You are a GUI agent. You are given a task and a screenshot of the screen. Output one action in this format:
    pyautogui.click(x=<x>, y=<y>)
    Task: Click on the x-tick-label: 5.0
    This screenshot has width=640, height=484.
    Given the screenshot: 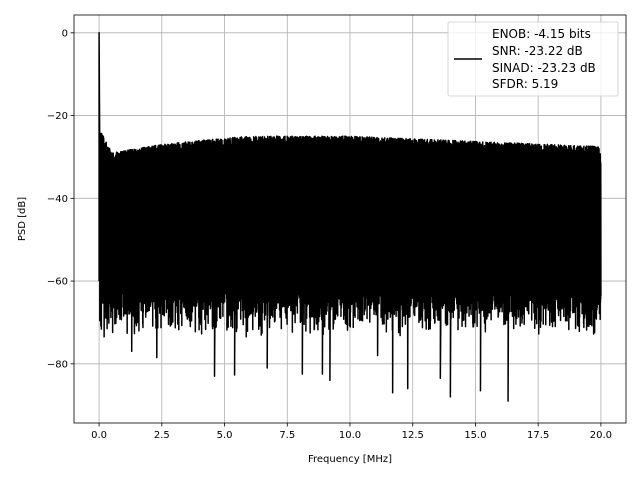 What is the action you would take?
    pyautogui.click(x=225, y=435)
    